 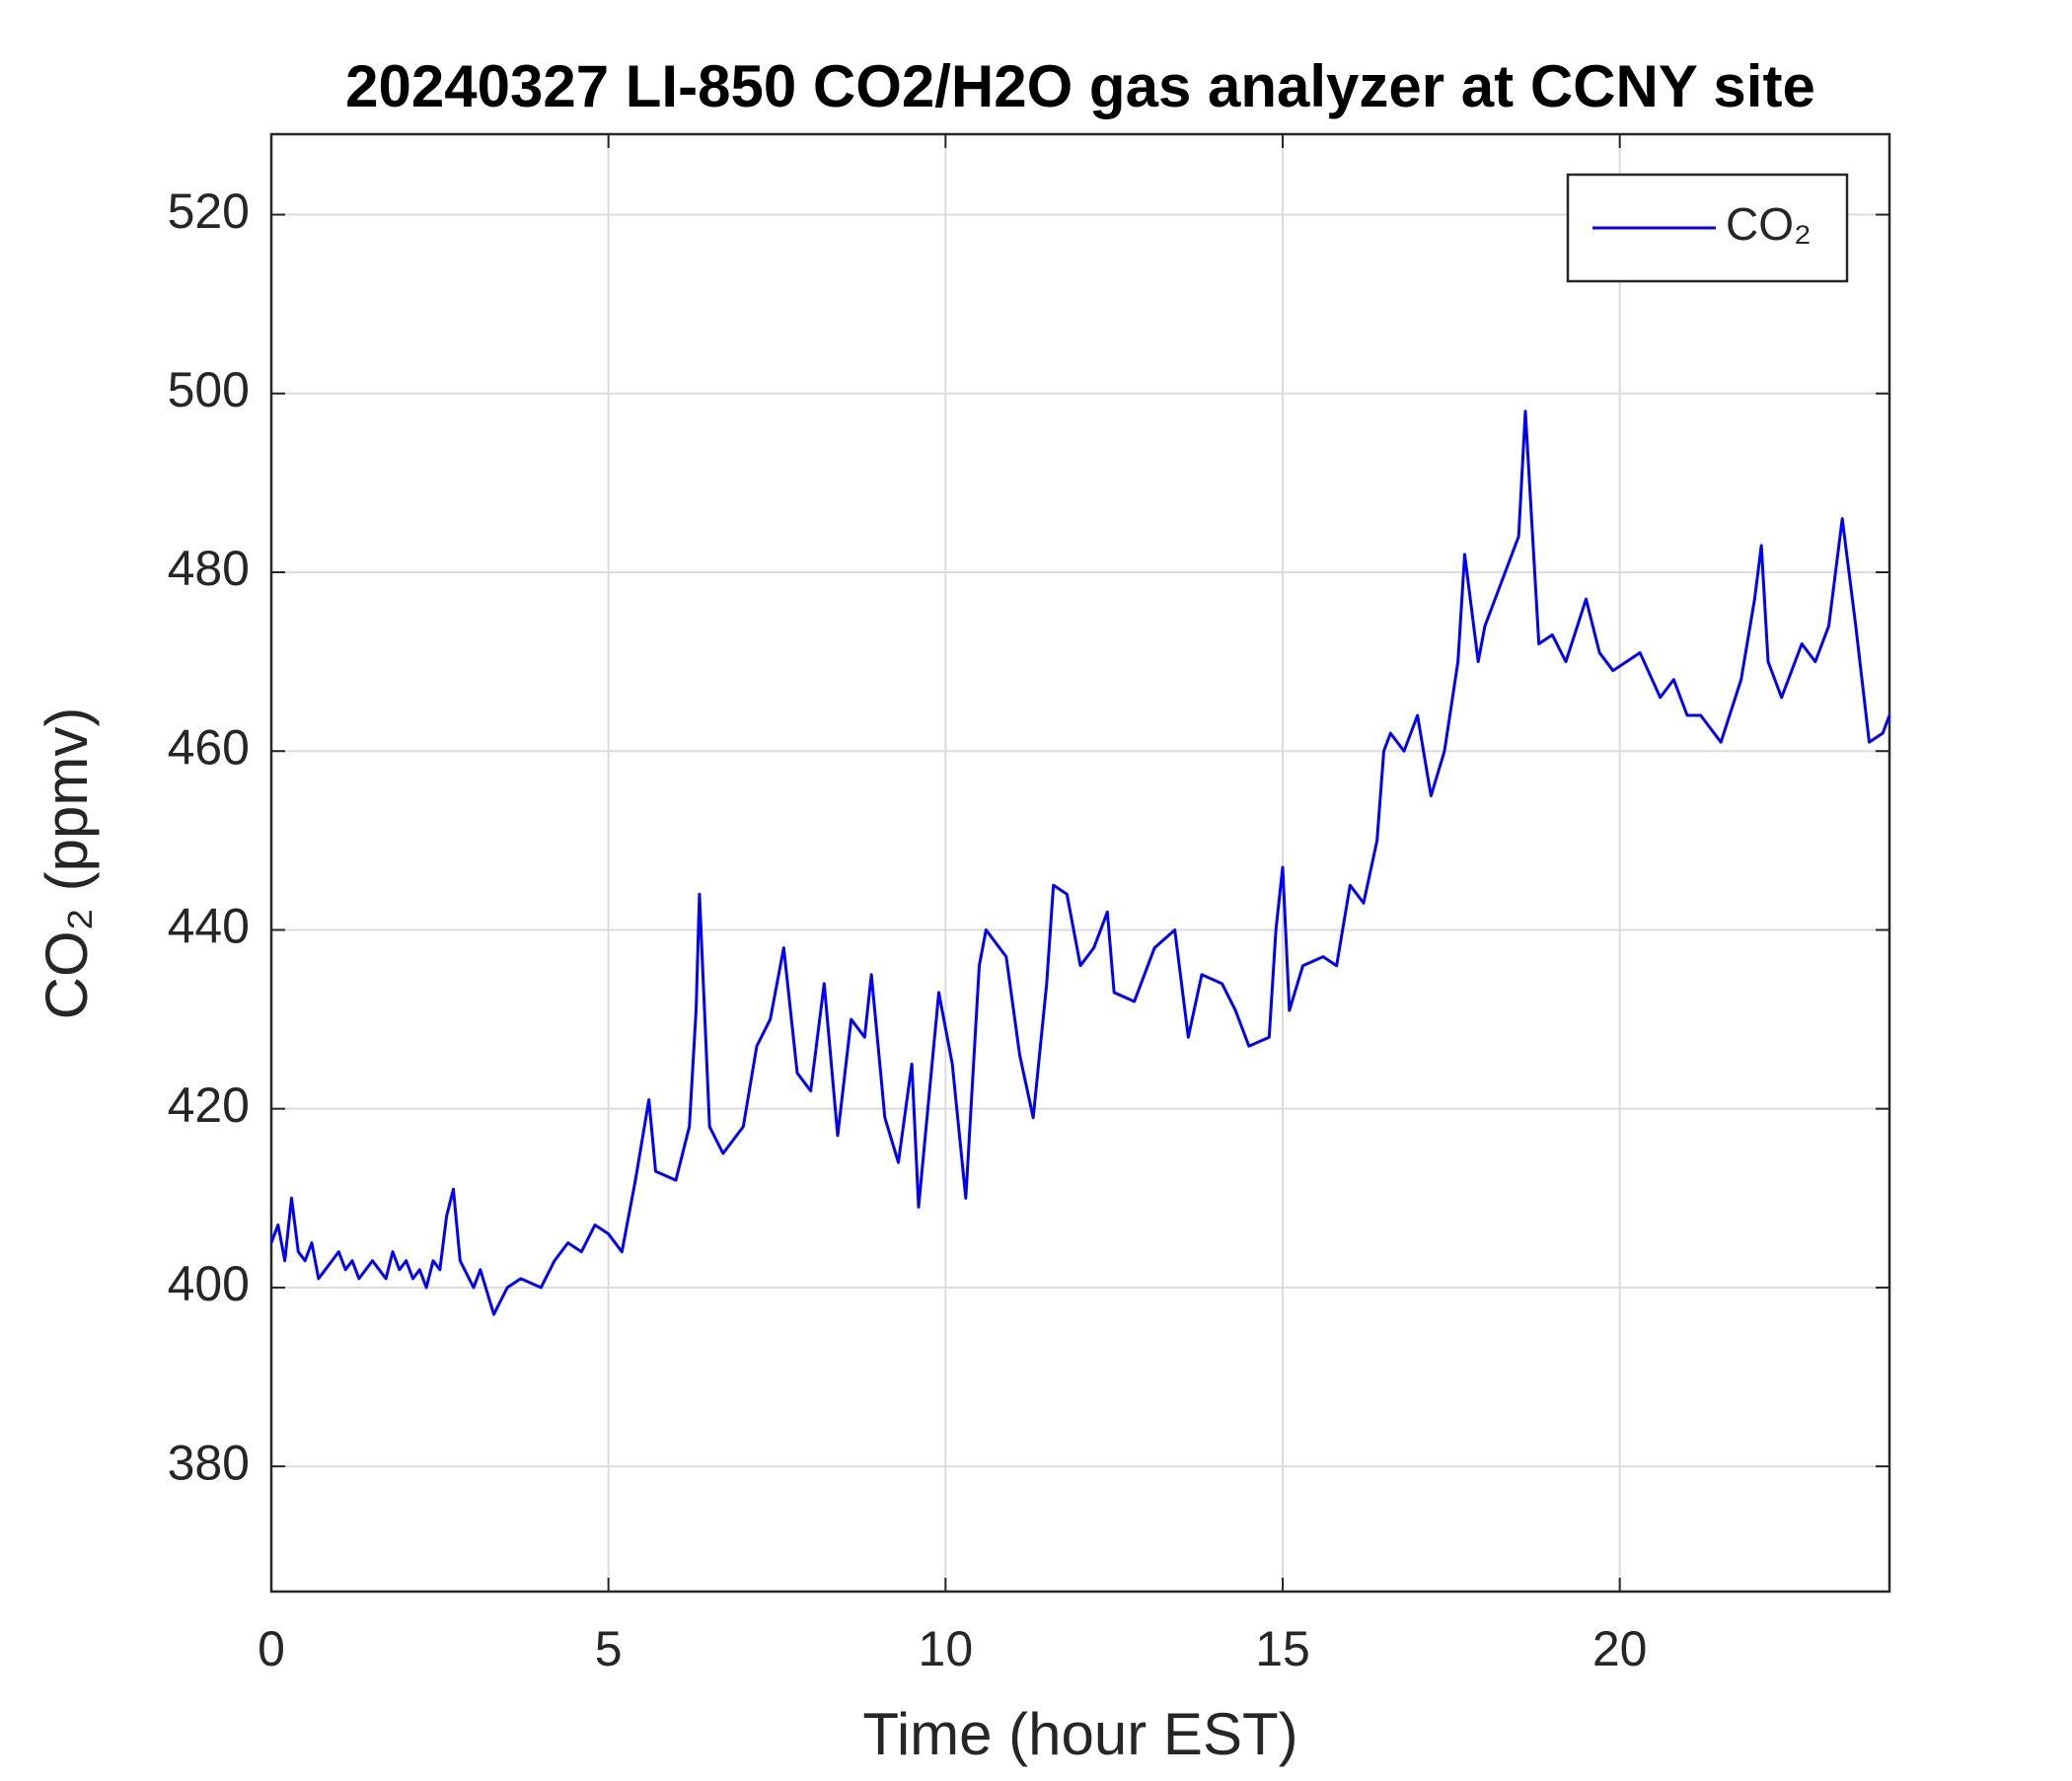 I want to click on y-tick-label: 400, so click(x=209, y=1283).